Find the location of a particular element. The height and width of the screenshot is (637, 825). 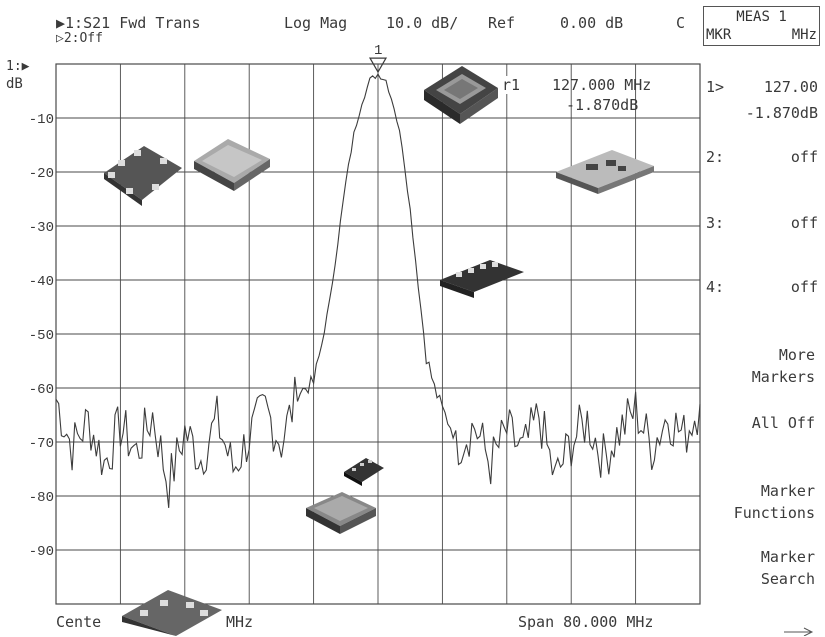

y-tick-label: -20 is located at coordinates (41, 174).